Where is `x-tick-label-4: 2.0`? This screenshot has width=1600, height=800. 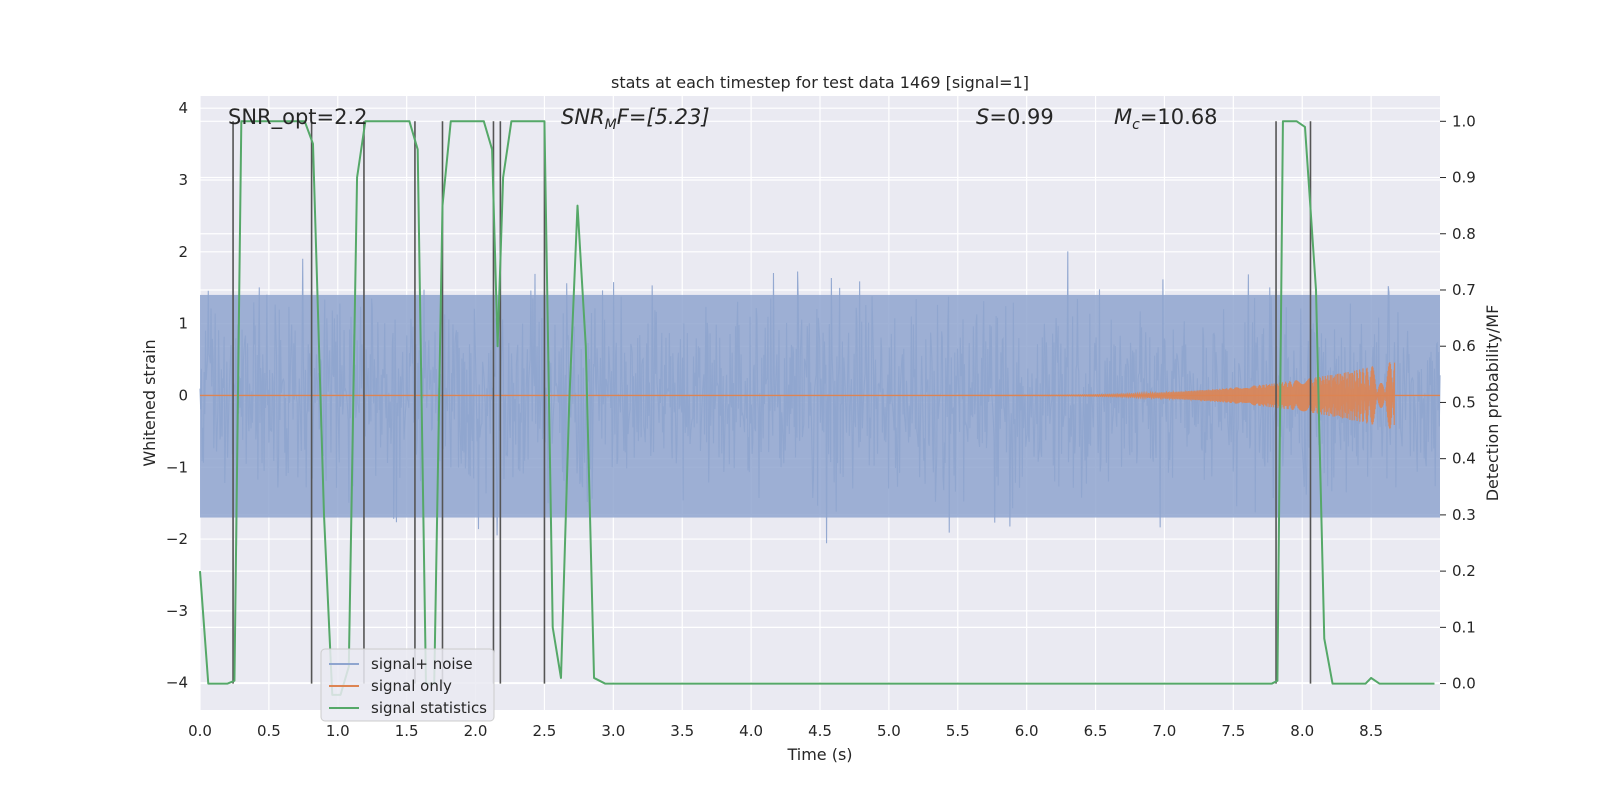
x-tick-label-4: 2.0 is located at coordinates (476, 731).